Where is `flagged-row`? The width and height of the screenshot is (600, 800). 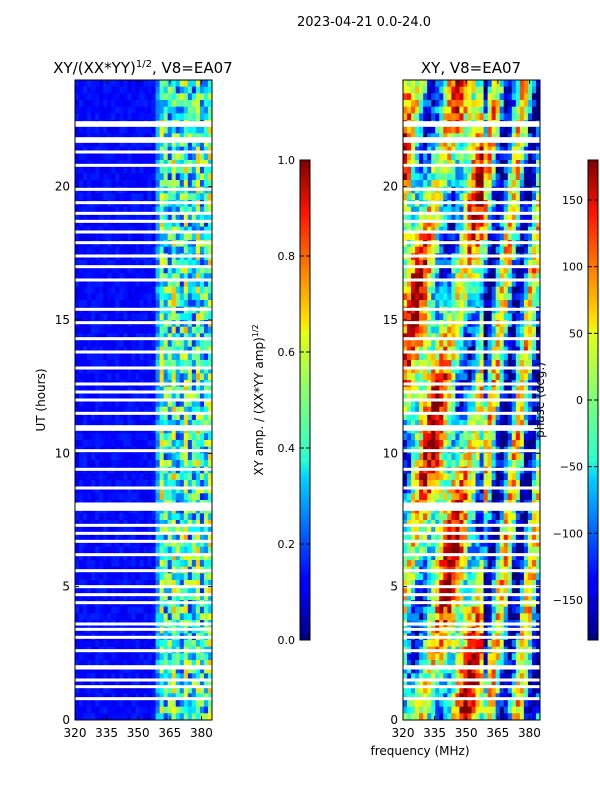
flagged-row is located at coordinates (143, 509).